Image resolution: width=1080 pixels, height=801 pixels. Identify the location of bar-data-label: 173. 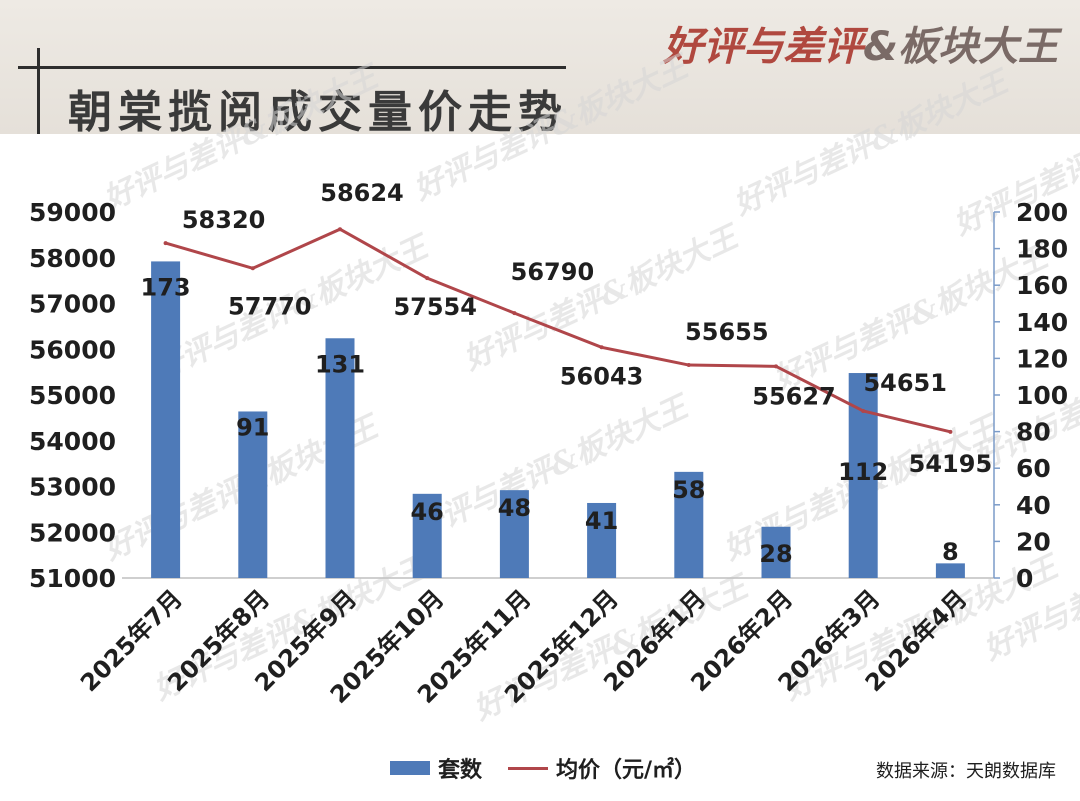
(166, 287).